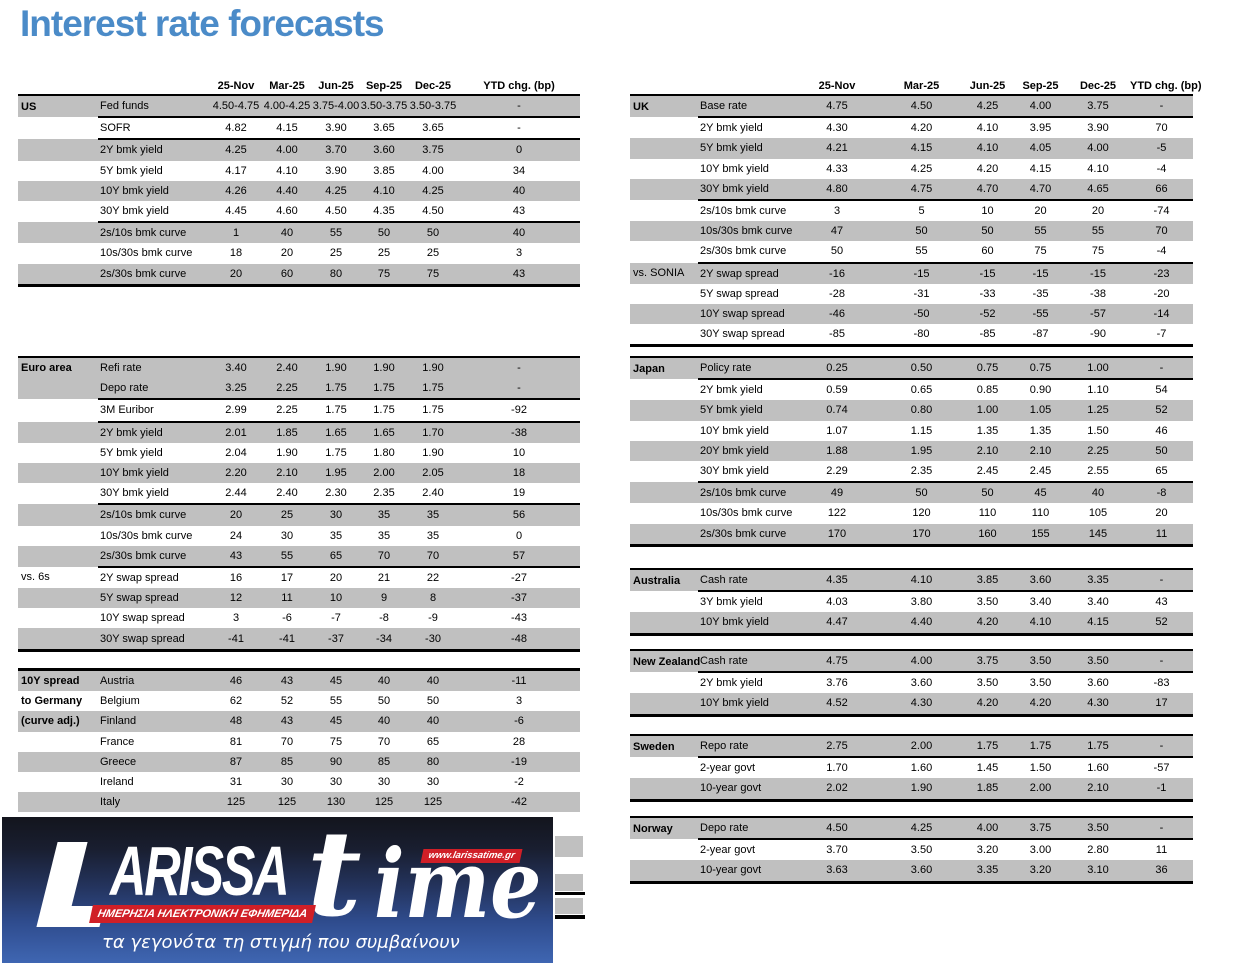  Describe the element at coordinates (664, 106) in the screenshot. I see `region-label: UK` at that location.